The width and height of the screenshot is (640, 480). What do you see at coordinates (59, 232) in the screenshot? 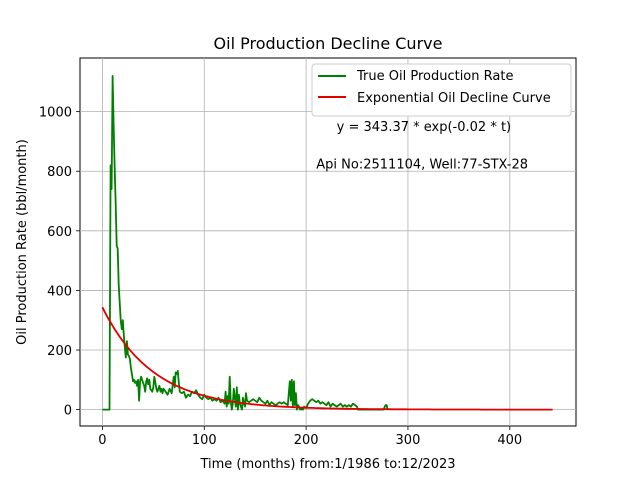
I see `y-tick-label-600: 600` at bounding box center [59, 232].